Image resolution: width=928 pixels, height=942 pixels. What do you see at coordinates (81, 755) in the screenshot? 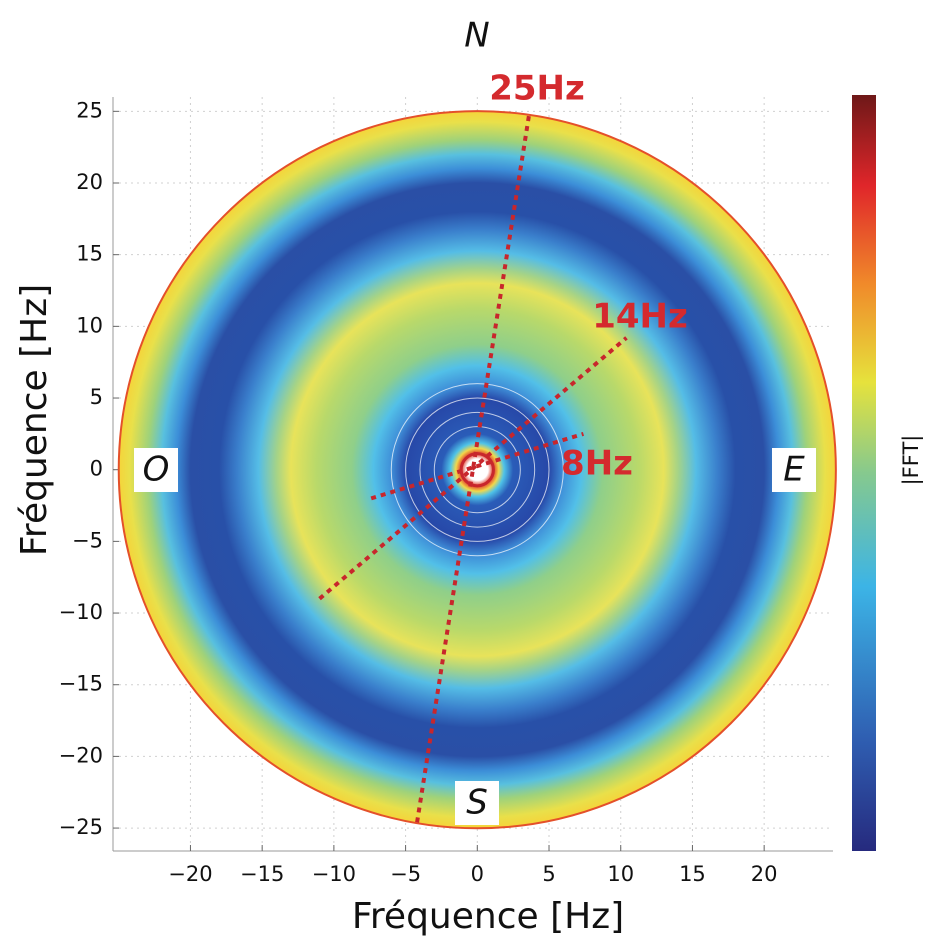
I see `y-tick-label: −20` at bounding box center [81, 755].